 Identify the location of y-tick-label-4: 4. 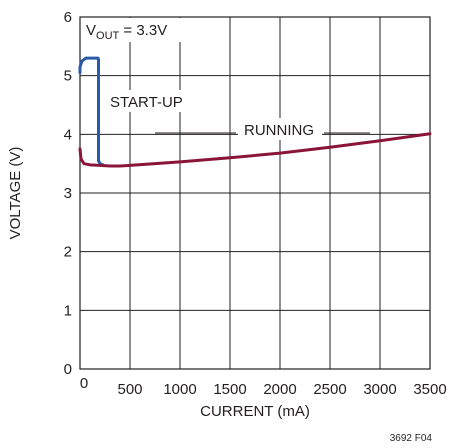
(68, 134).